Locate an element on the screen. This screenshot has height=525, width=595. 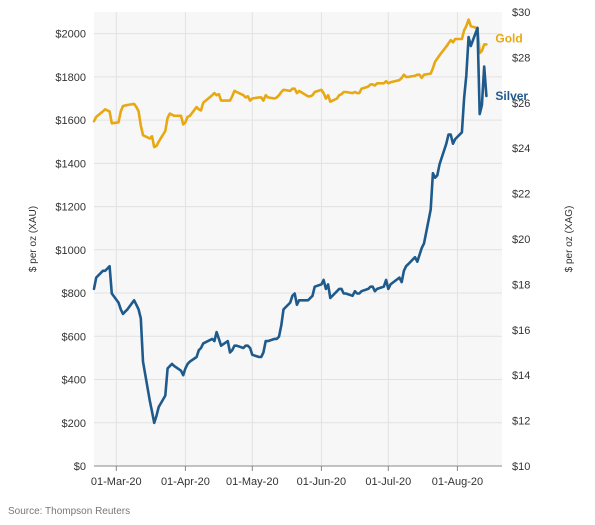
left-tick-label: $600 is located at coordinates (74, 337).